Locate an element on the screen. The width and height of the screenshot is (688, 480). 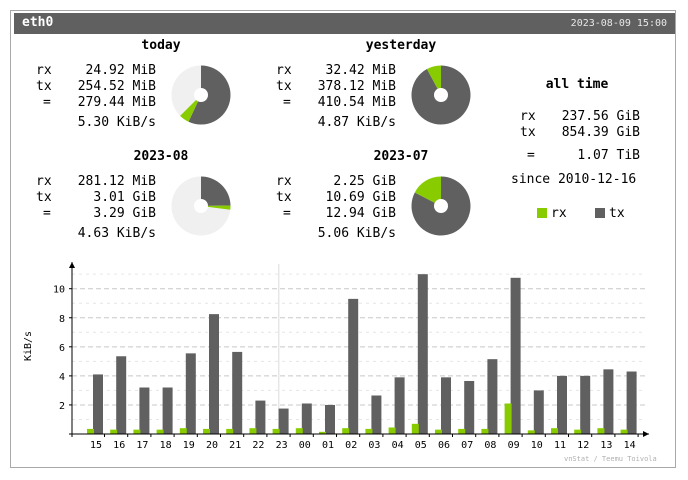
x-tick-label: 07 is located at coordinates (467, 445).